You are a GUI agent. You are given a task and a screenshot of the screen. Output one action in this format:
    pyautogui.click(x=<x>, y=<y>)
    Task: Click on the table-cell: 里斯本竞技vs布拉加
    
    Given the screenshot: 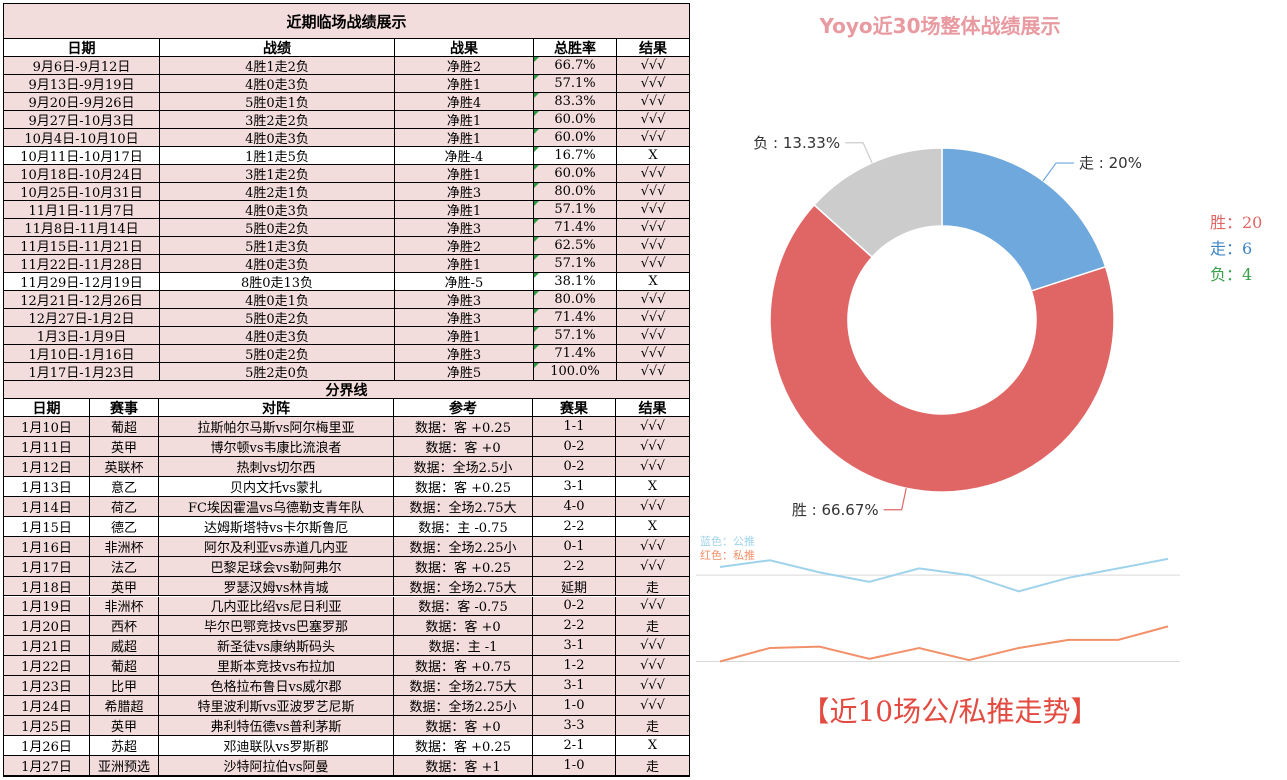 What is the action you would take?
    pyautogui.click(x=276, y=666)
    